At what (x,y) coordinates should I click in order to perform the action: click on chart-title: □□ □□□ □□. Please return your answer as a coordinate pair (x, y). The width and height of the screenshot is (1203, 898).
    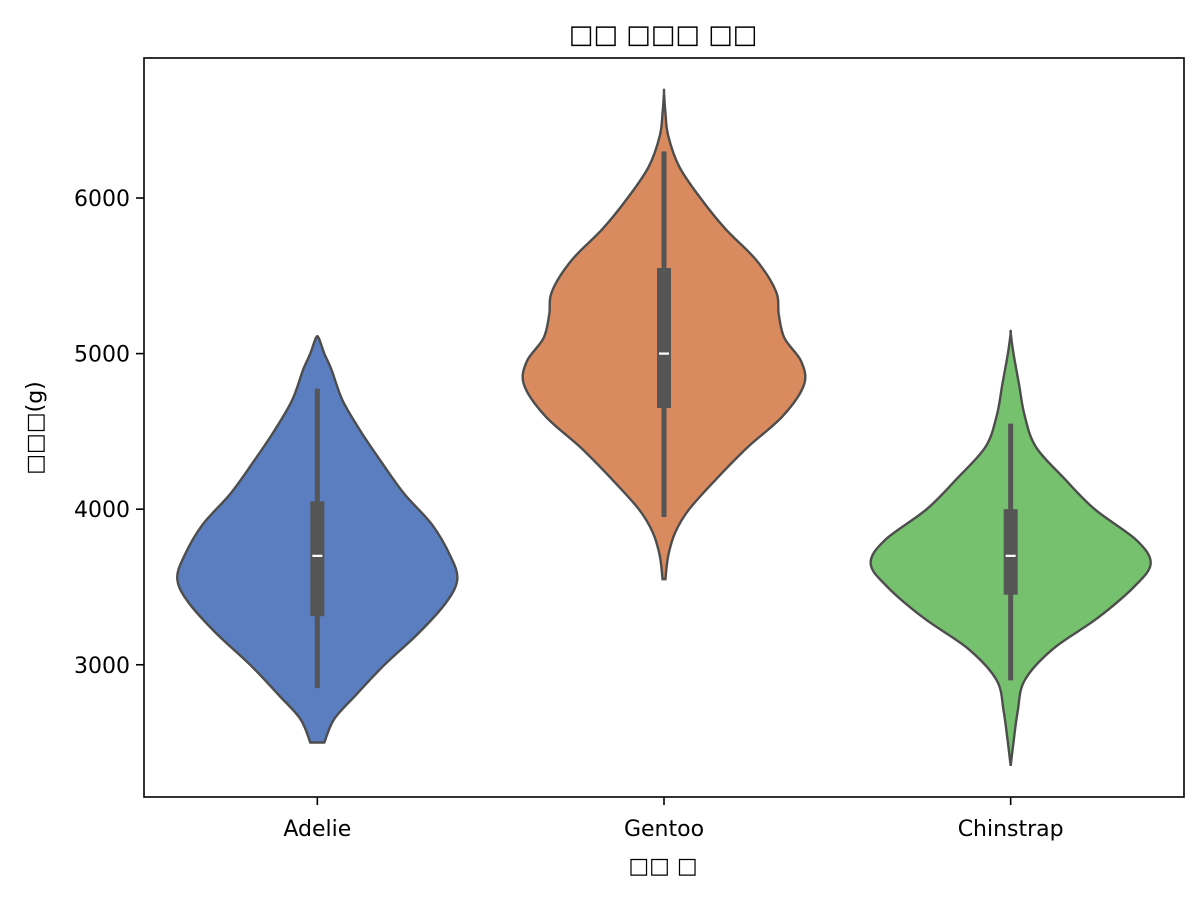
    Looking at the image, I should click on (663, 35).